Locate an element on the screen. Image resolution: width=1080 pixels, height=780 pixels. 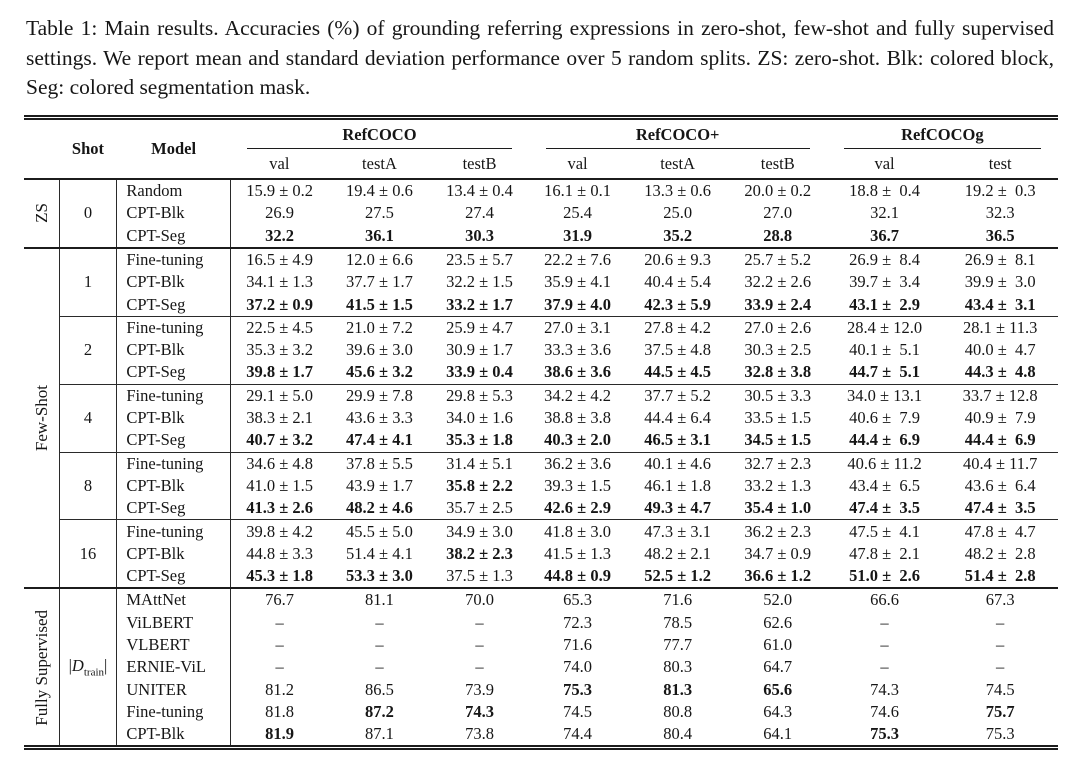
data-cell: 32.7 ± 2.3 is located at coordinates (777, 463).